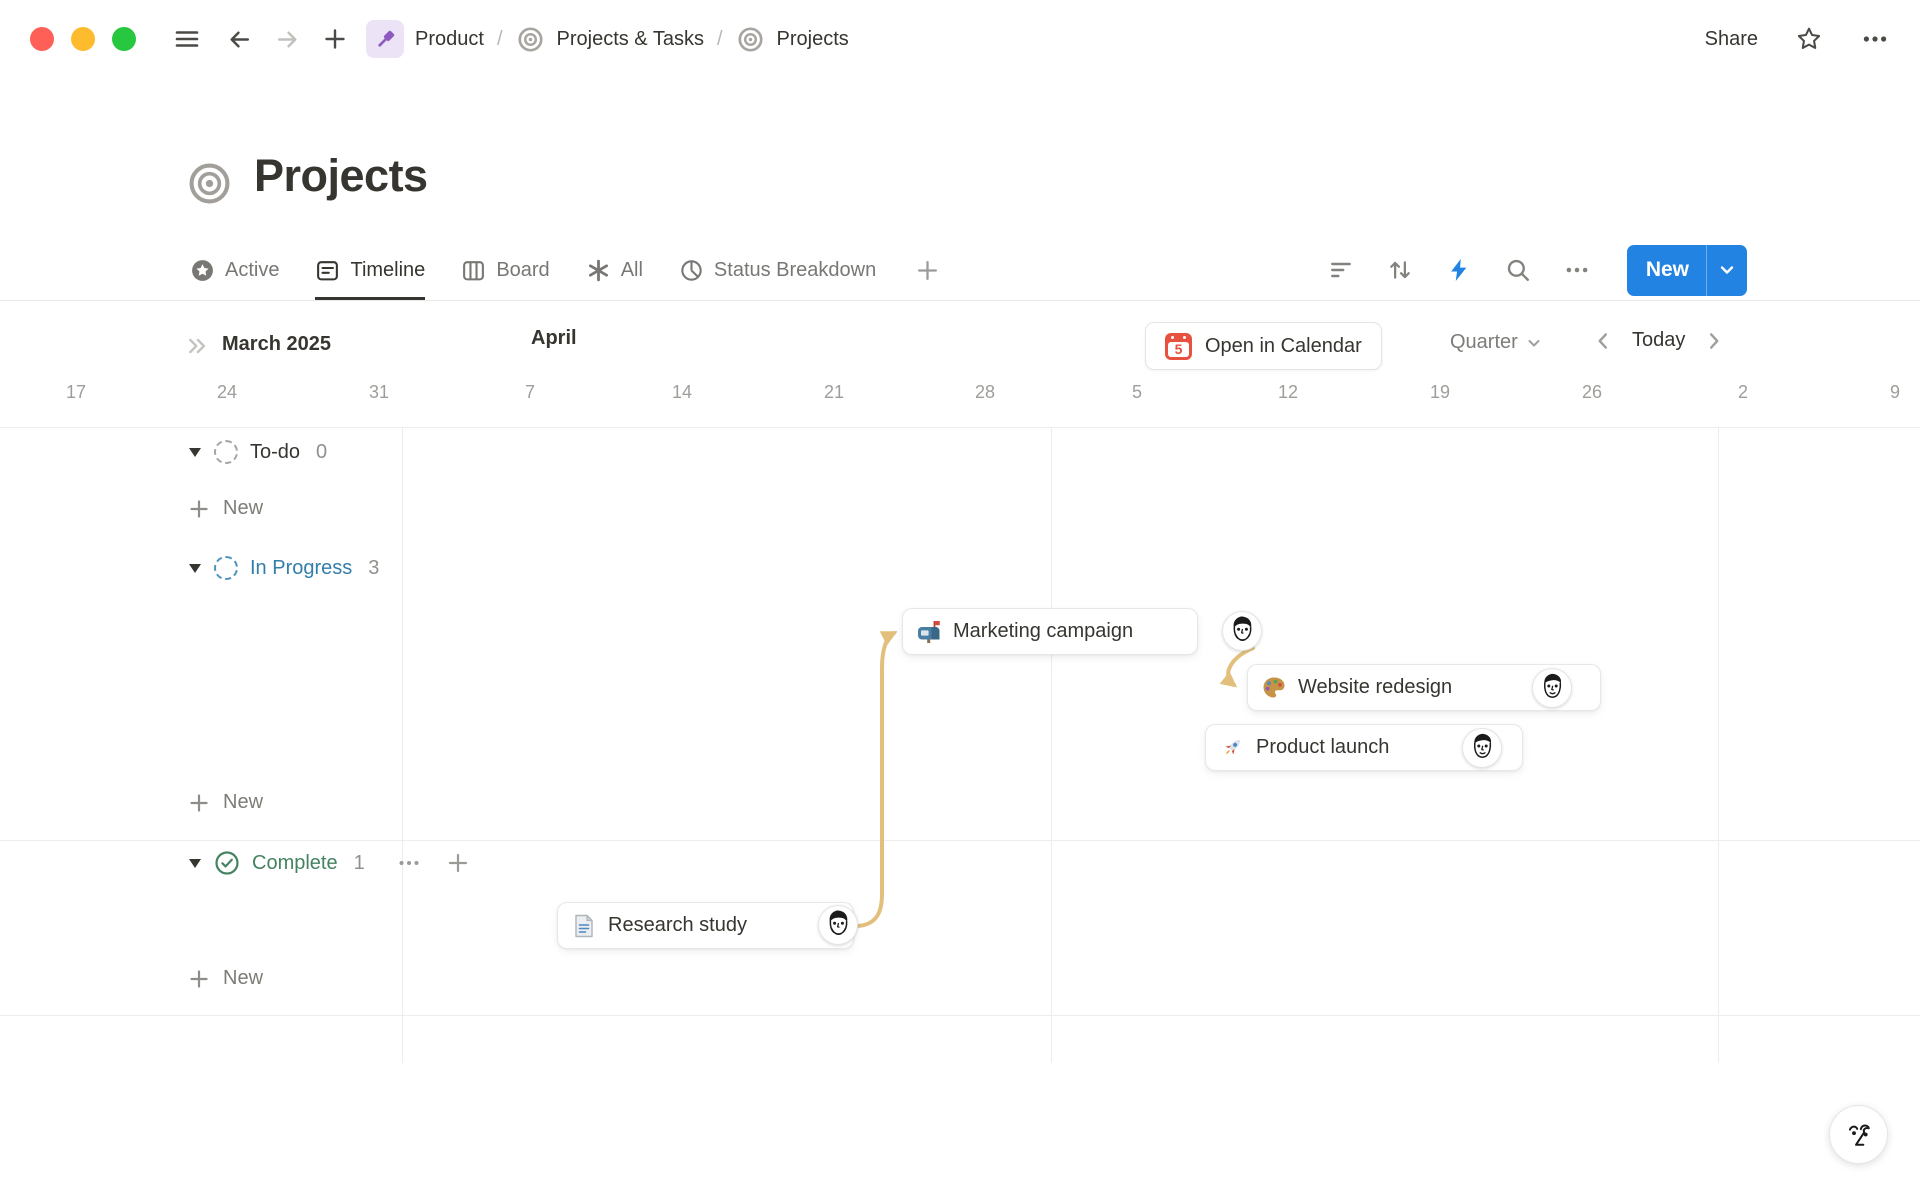 This screenshot has width=1920, height=1200. I want to click on palette-icon, so click(1274, 688).